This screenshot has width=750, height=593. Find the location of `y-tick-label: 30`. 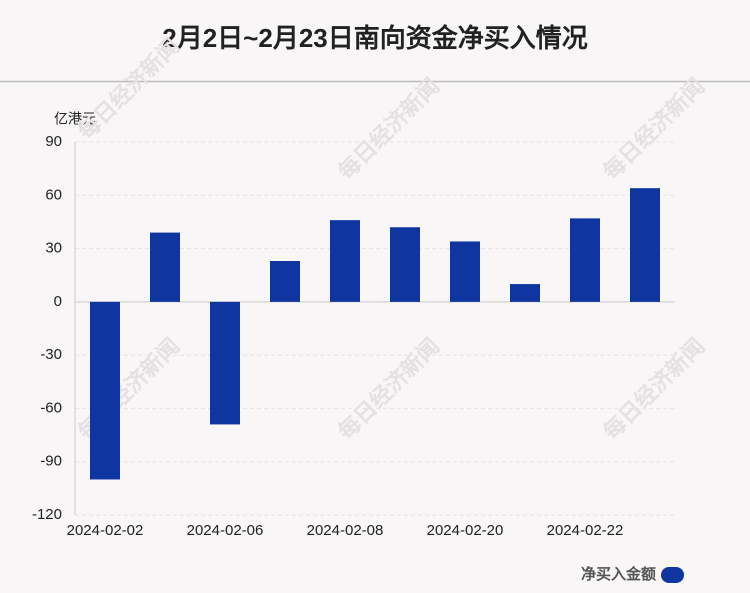

y-tick-label: 30 is located at coordinates (53, 248).